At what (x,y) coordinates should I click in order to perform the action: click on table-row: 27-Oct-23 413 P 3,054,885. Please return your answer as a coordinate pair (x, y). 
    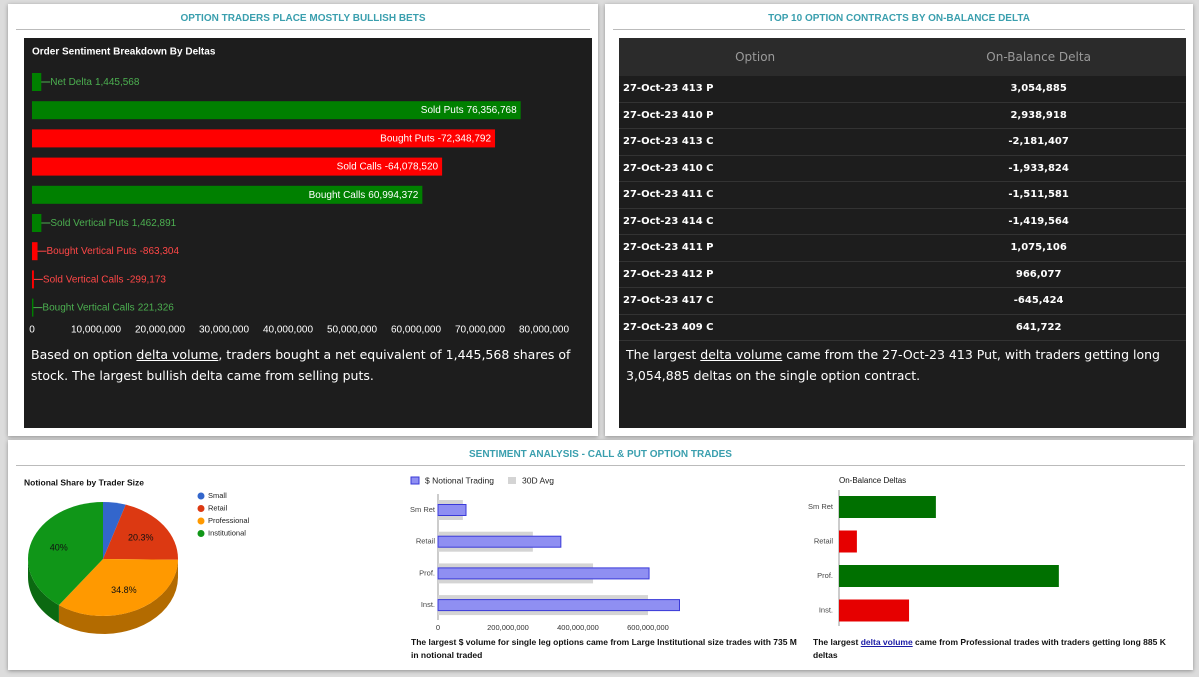
    Looking at the image, I should click on (902, 89).